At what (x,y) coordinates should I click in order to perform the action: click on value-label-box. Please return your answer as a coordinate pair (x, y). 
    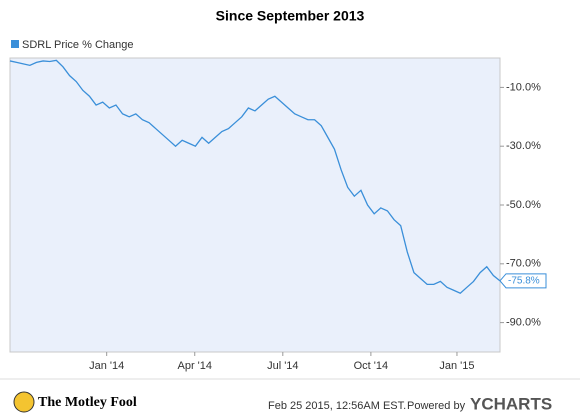
    Looking at the image, I should click on (523, 281).